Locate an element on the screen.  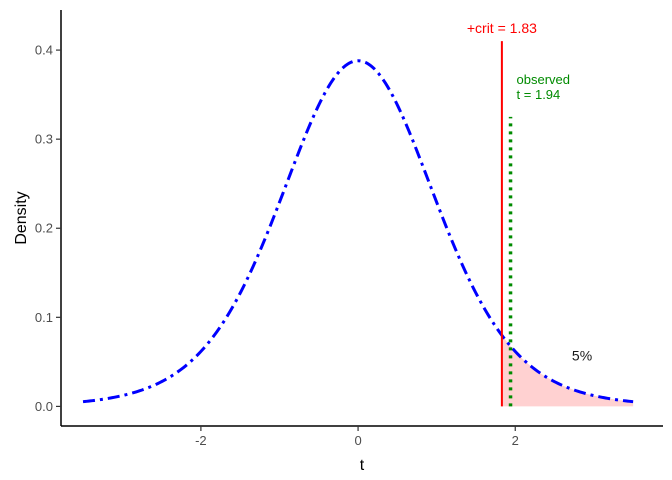
y-tick-label: 0.3 is located at coordinates (44, 139).